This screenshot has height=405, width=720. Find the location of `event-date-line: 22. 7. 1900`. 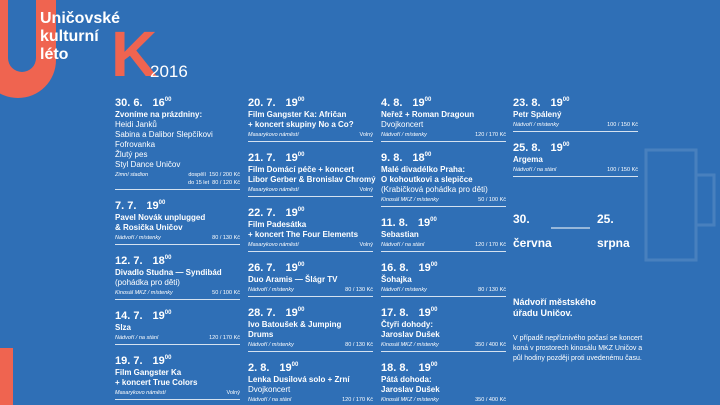

event-date-line: 22. 7. 1900 is located at coordinates (310, 212).